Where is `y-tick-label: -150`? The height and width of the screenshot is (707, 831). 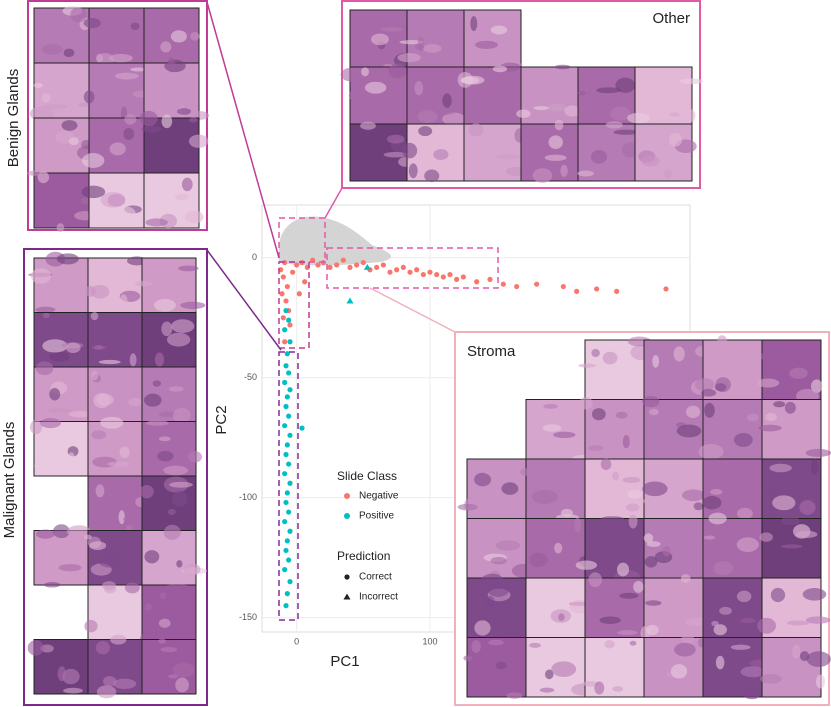 y-tick-label: -150 is located at coordinates (248, 617).